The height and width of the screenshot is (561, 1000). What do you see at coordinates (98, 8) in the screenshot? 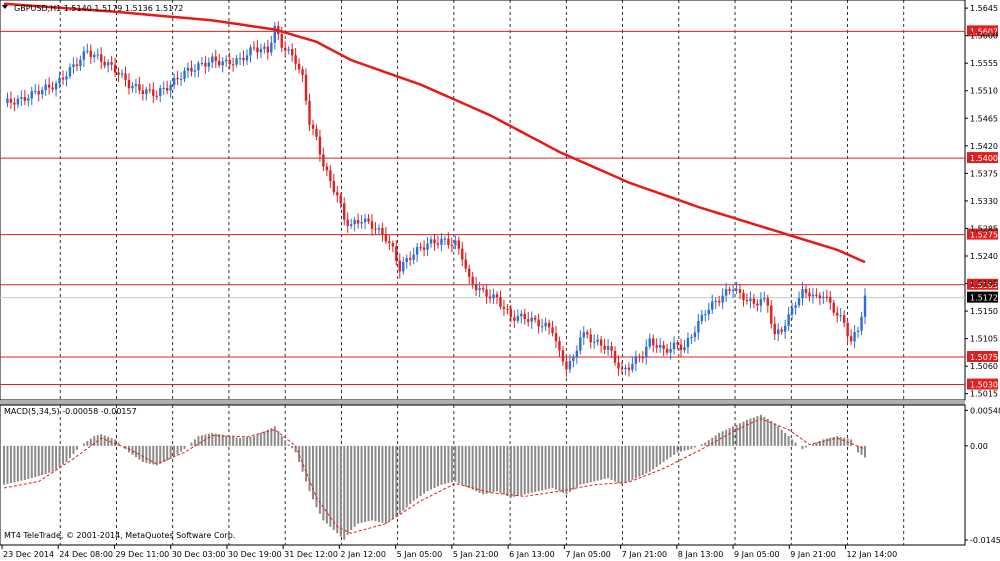
I see `symbol-ohlc-header: GBPUSD,H1 1.5140 1.5179 1.5136 1.5172` at bounding box center [98, 8].